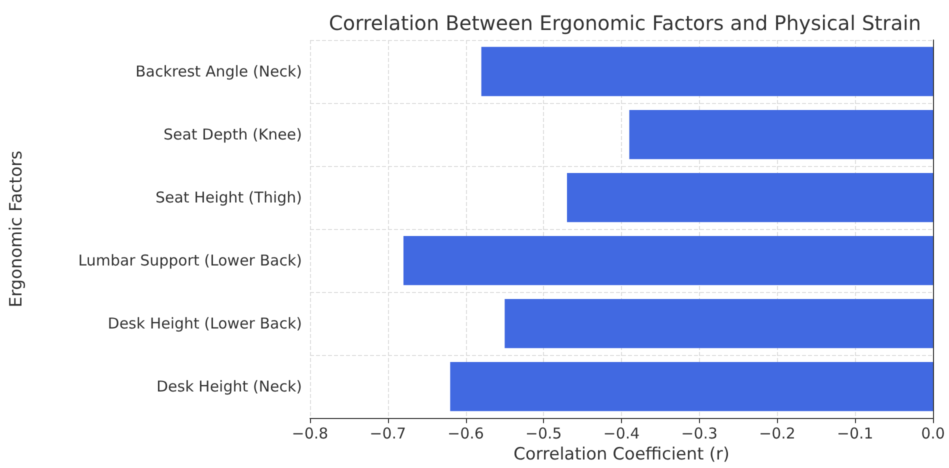  I want to click on x-tick-label: −0.1, so click(855, 433).